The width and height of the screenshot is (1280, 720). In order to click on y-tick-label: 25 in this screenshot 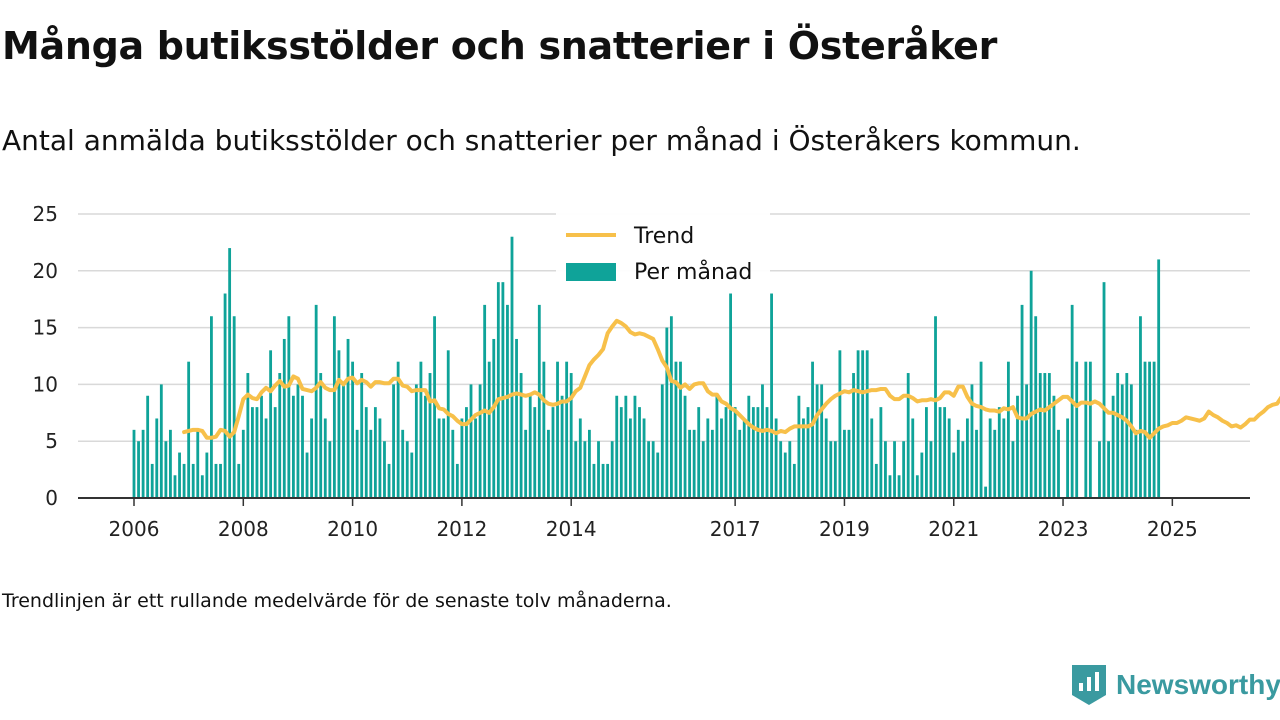, I will do `click(45, 214)`.